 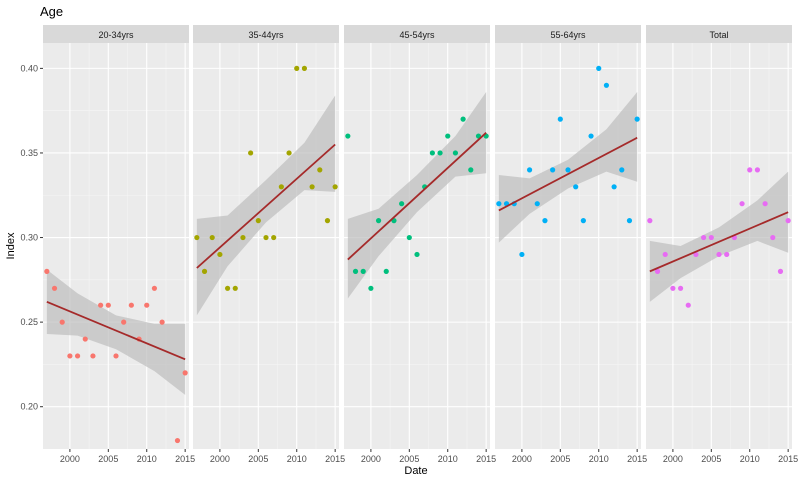 I want to click on y-tick-label: 0.30, so click(x=29, y=238).